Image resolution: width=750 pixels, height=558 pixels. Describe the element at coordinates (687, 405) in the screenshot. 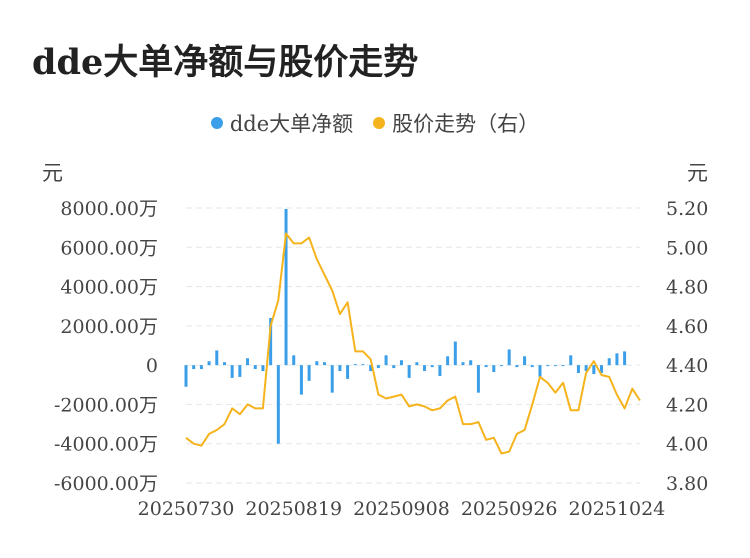

I see `right-tick-label: 4.20` at that location.